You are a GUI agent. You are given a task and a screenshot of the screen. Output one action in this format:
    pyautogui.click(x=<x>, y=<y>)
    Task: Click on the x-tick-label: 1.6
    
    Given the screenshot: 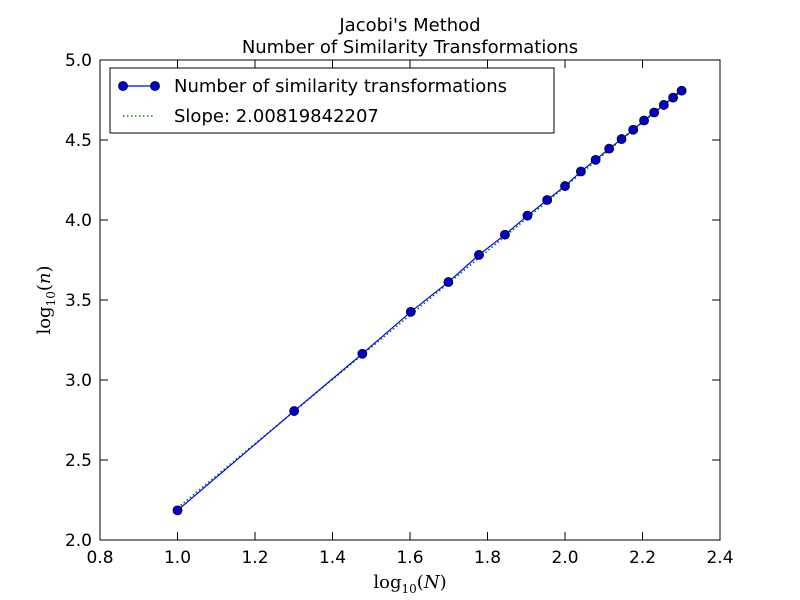 What is the action you would take?
    pyautogui.click(x=409, y=558)
    